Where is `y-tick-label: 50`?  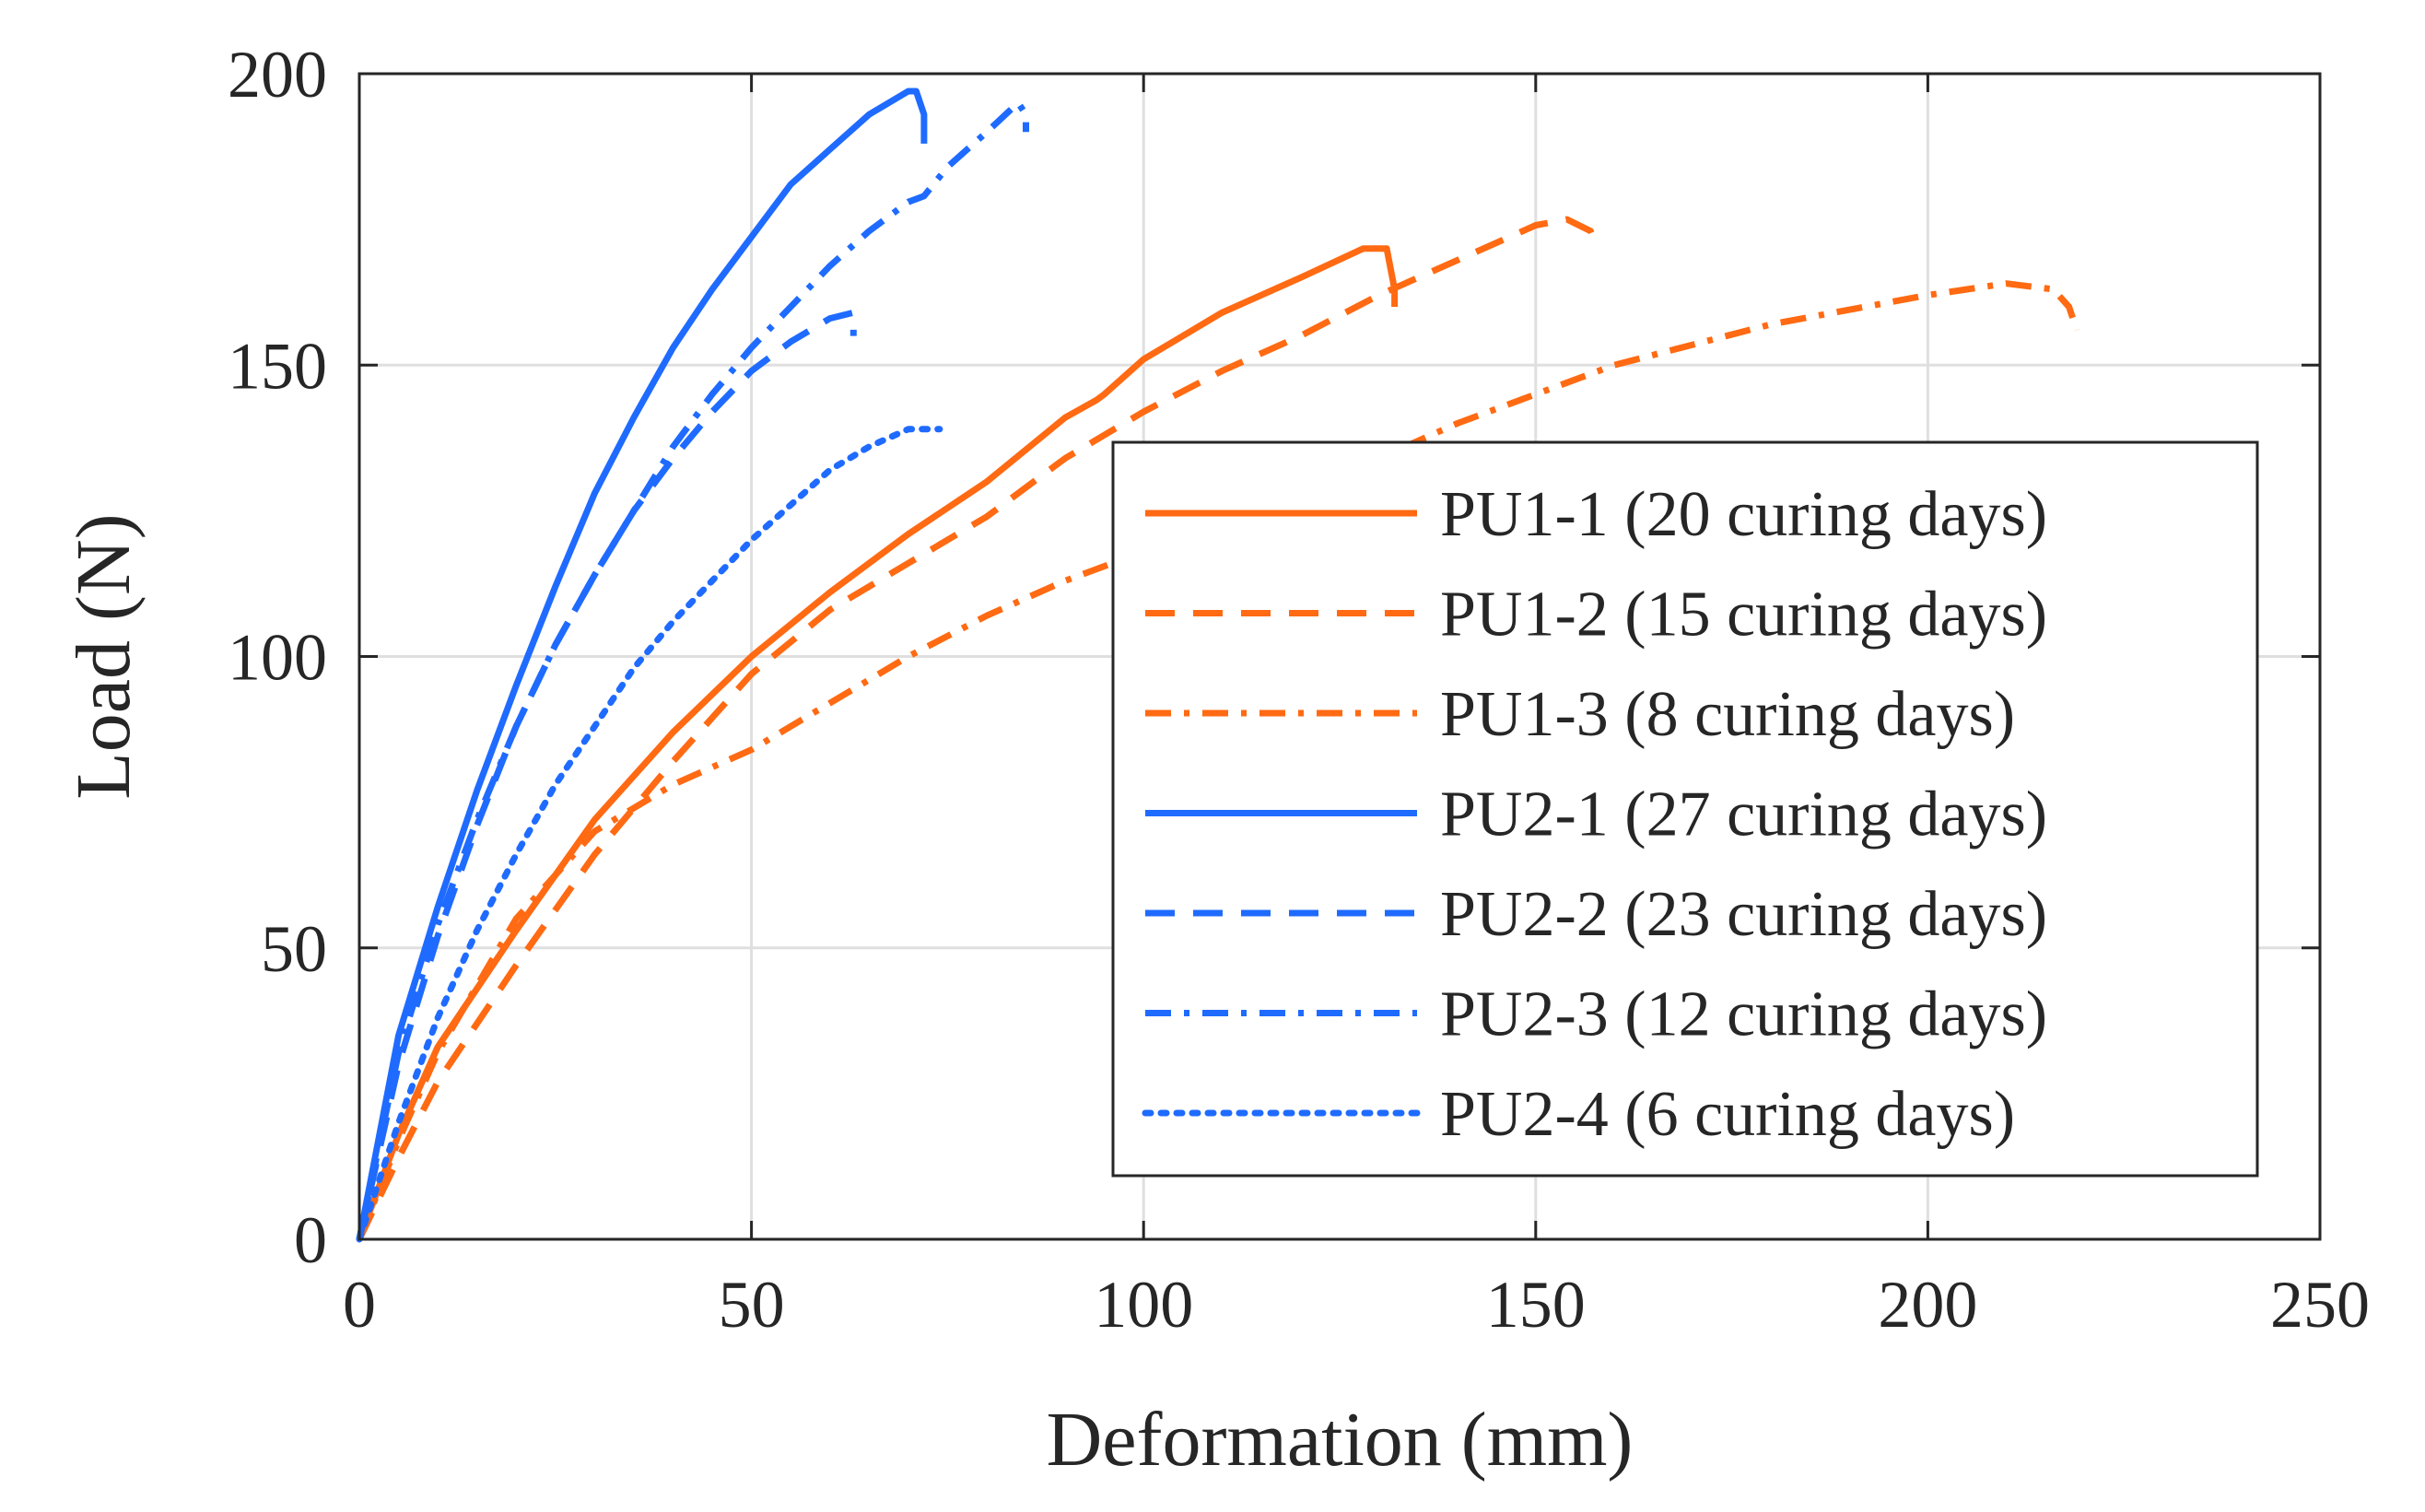 y-tick-label: 50 is located at coordinates (294, 949).